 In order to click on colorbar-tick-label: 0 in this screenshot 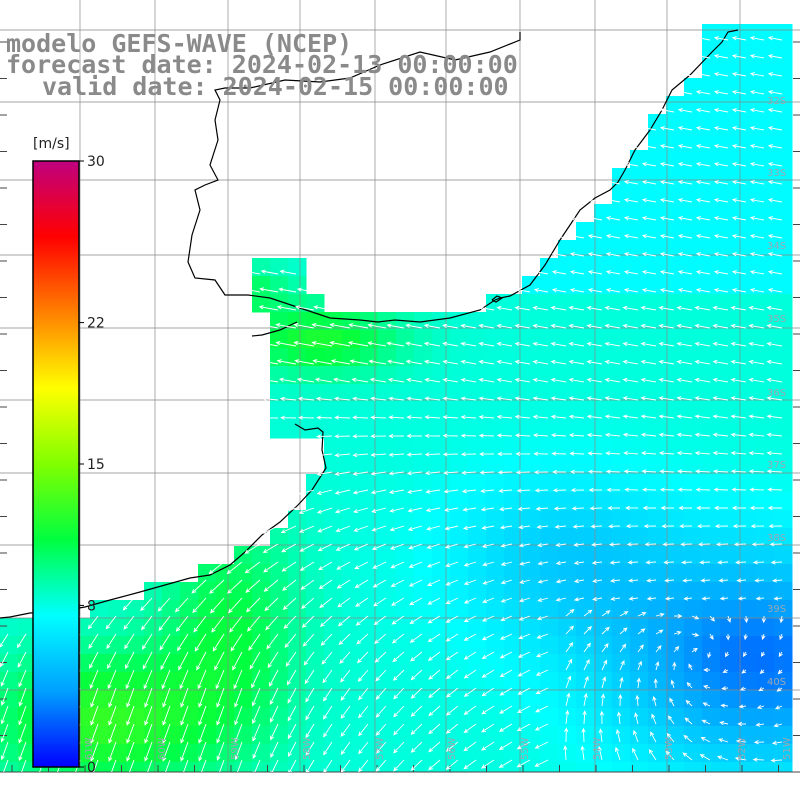, I will do `click(91, 768)`.